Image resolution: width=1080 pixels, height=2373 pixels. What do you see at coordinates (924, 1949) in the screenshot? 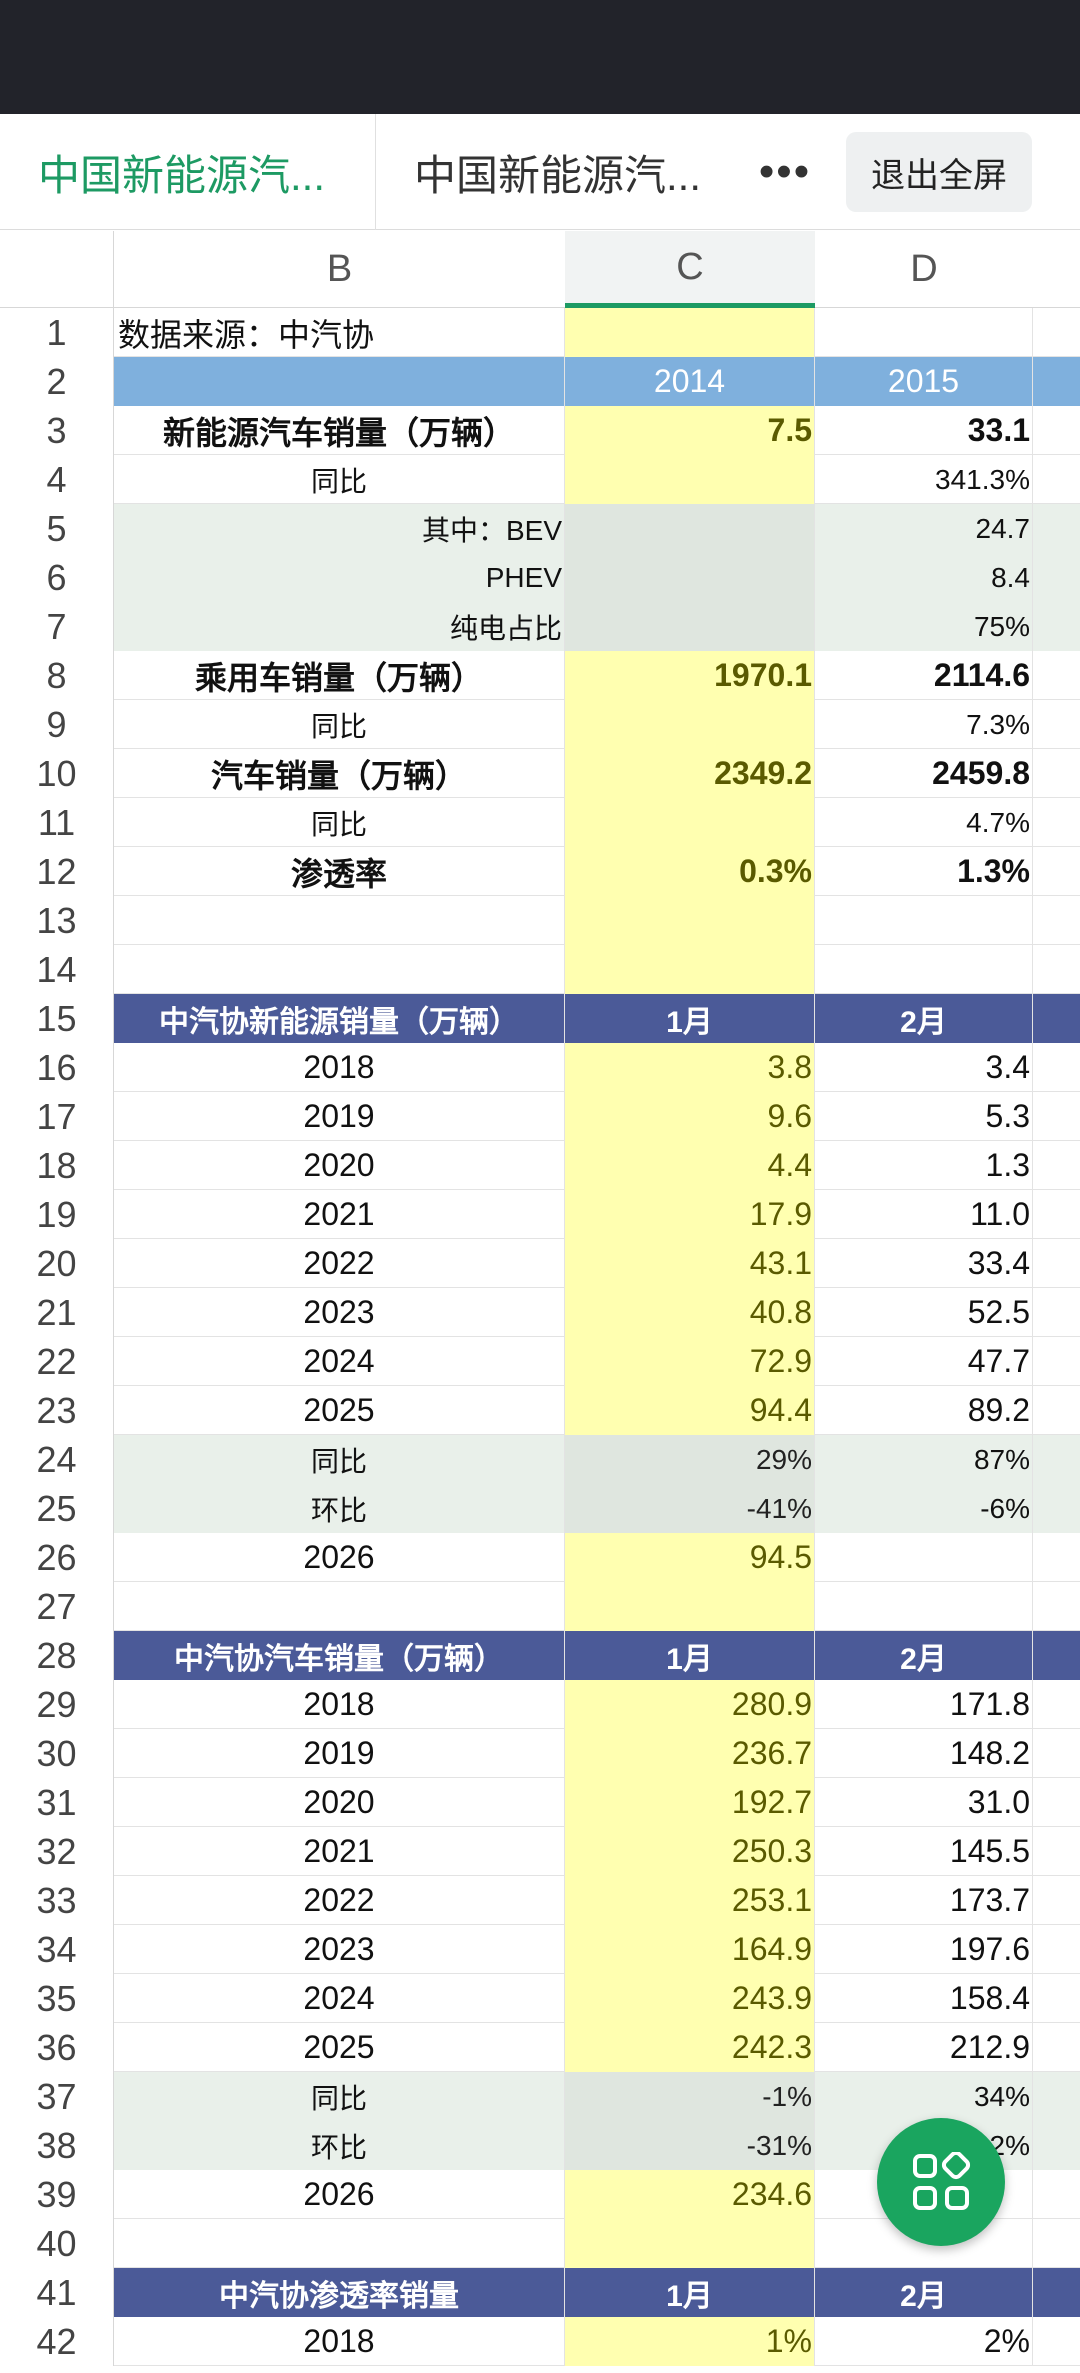
I see `cell-d: 197.6` at bounding box center [924, 1949].